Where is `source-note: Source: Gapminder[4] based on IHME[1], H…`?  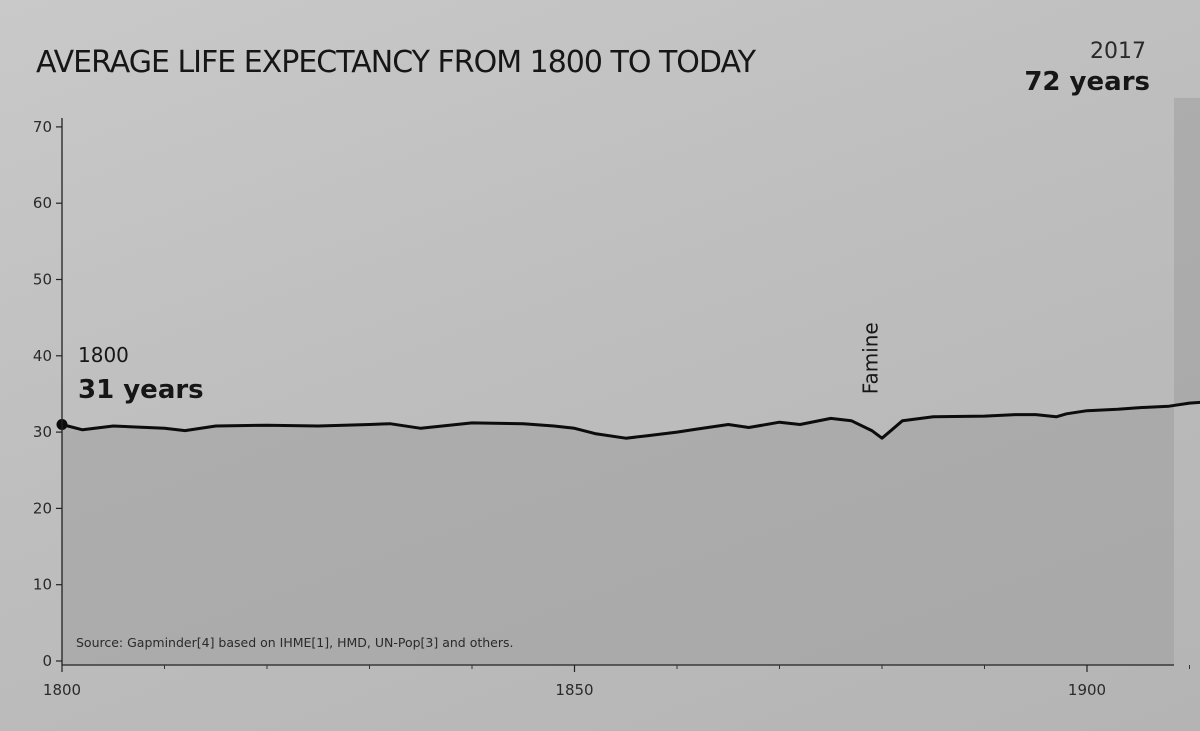 source-note: Source: Gapminder[4] based on IHME[1], H… is located at coordinates (294, 642).